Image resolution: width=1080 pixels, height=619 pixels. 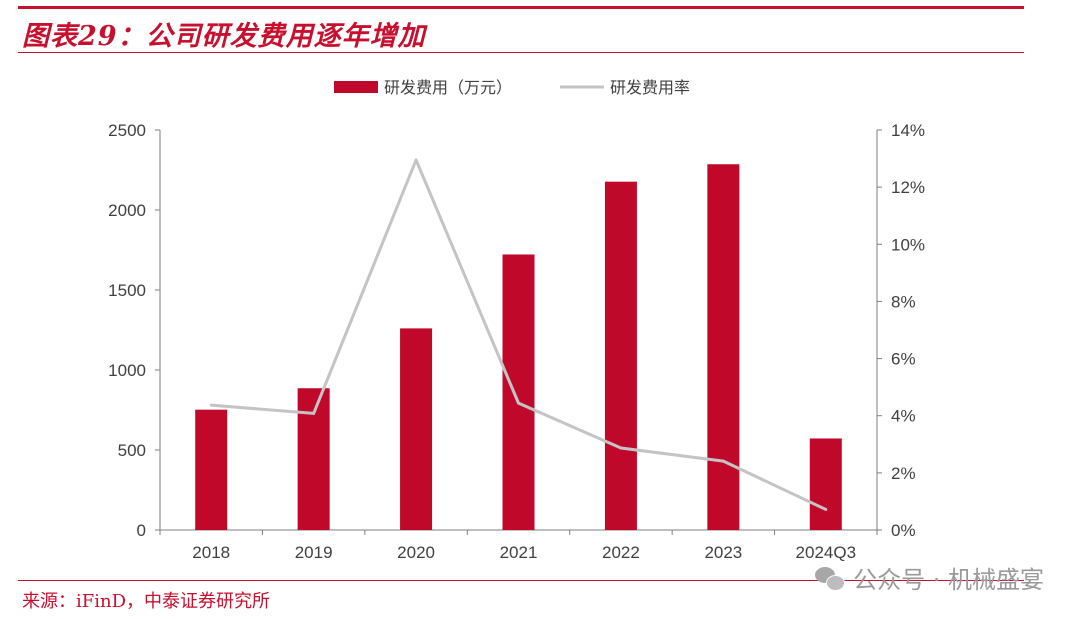 What do you see at coordinates (908, 187) in the screenshot?
I see `y-right-tick-label: 12%` at bounding box center [908, 187].